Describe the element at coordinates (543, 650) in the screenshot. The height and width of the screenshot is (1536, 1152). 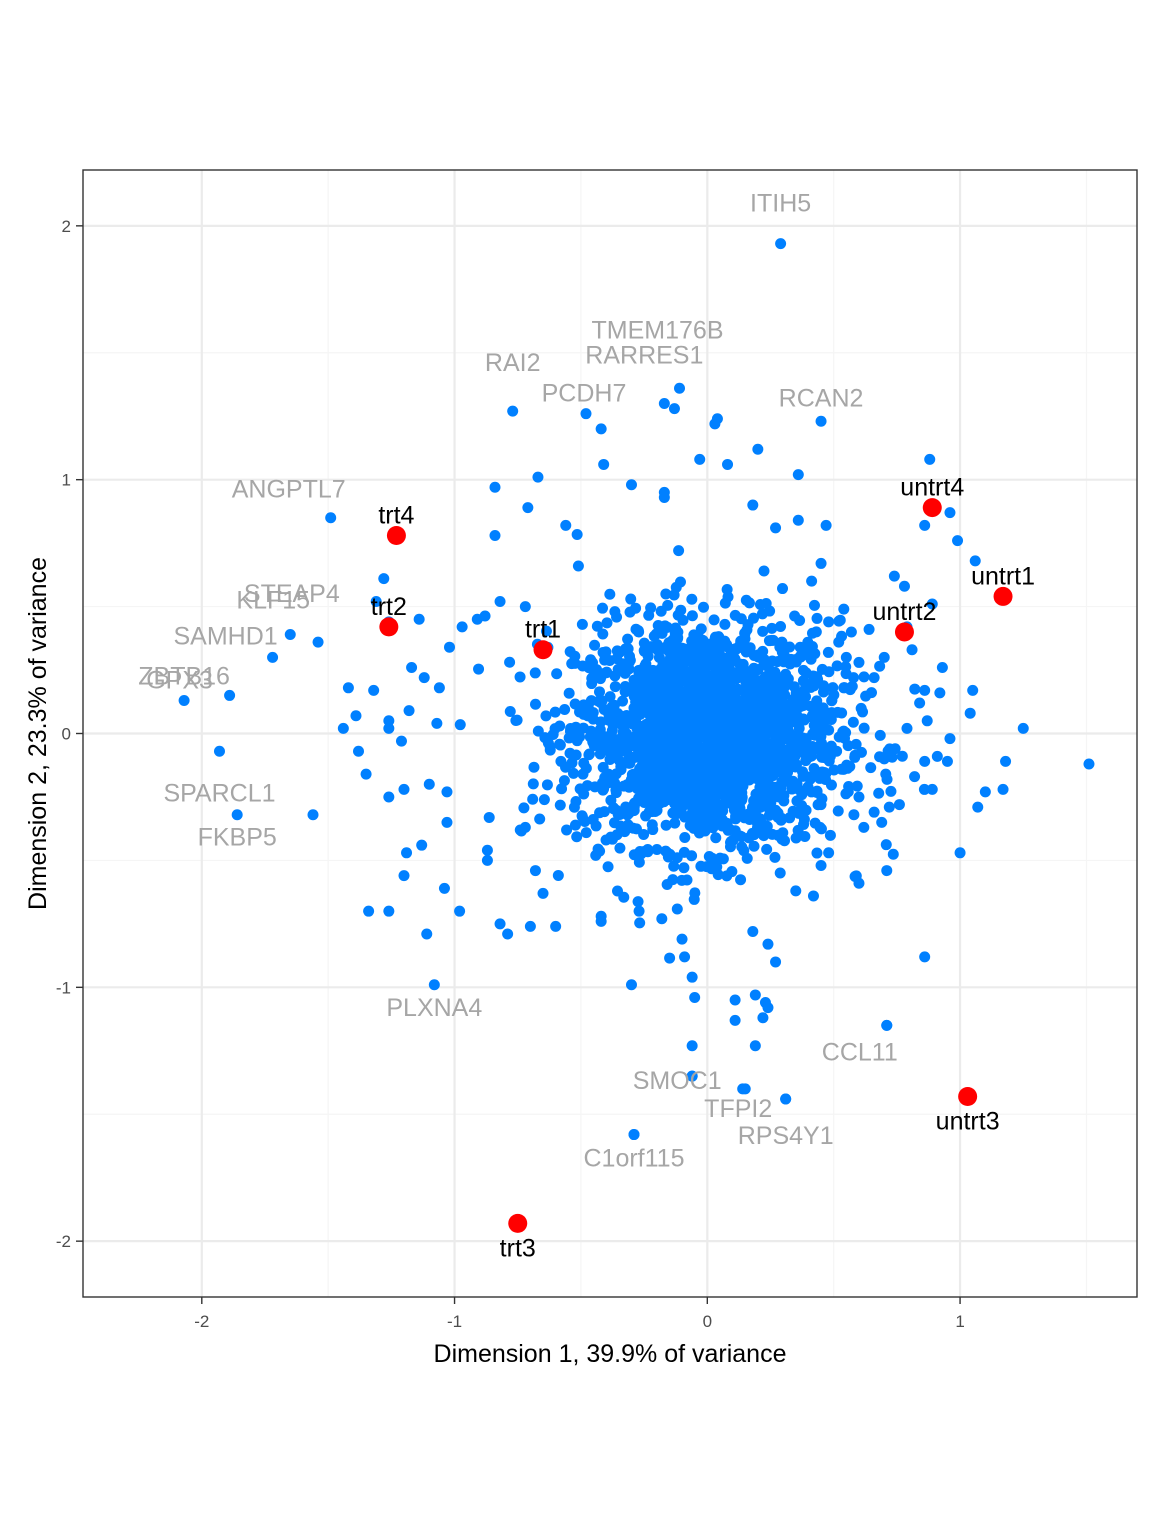
I see `sample-point-trt1` at that location.